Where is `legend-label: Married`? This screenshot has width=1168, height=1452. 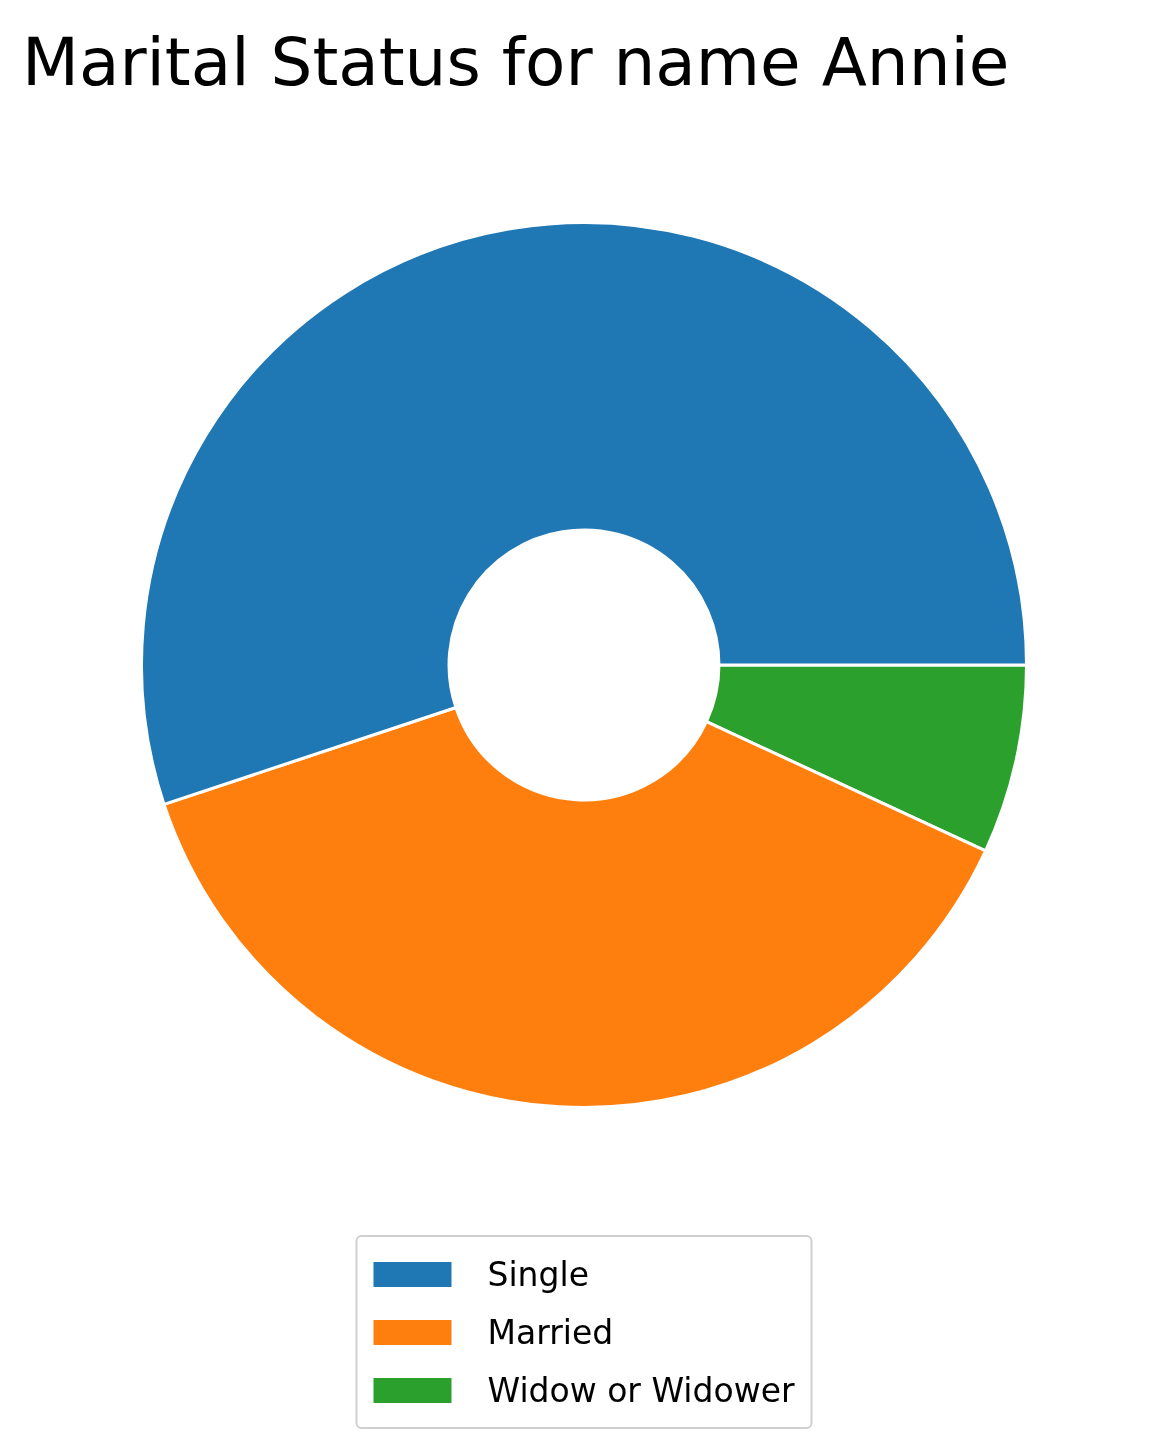 legend-label: Married is located at coordinates (550, 1332).